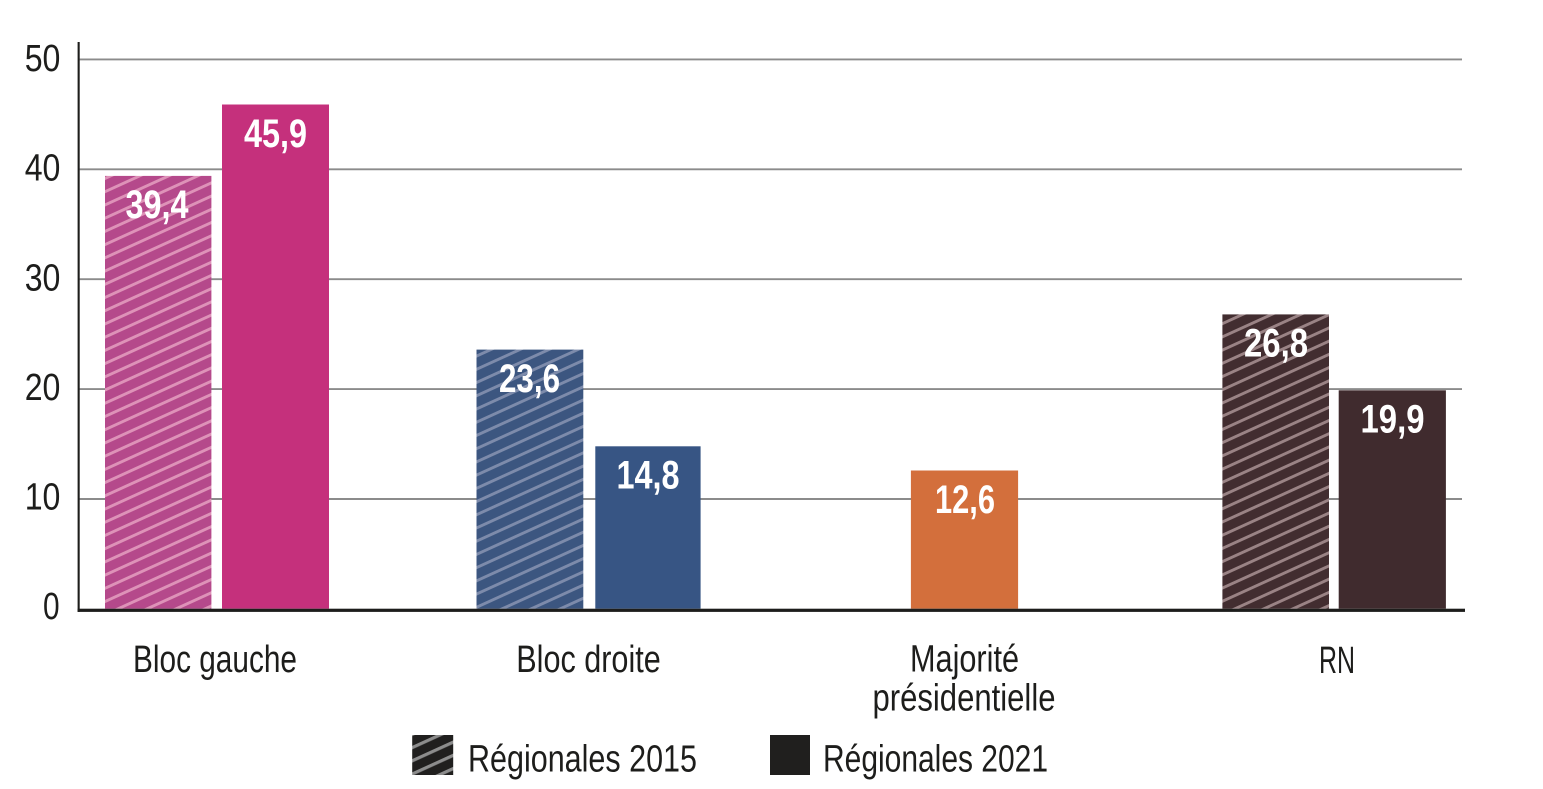 The height and width of the screenshot is (789, 1543). I want to click on svg-text: présidentielle, so click(964, 699).